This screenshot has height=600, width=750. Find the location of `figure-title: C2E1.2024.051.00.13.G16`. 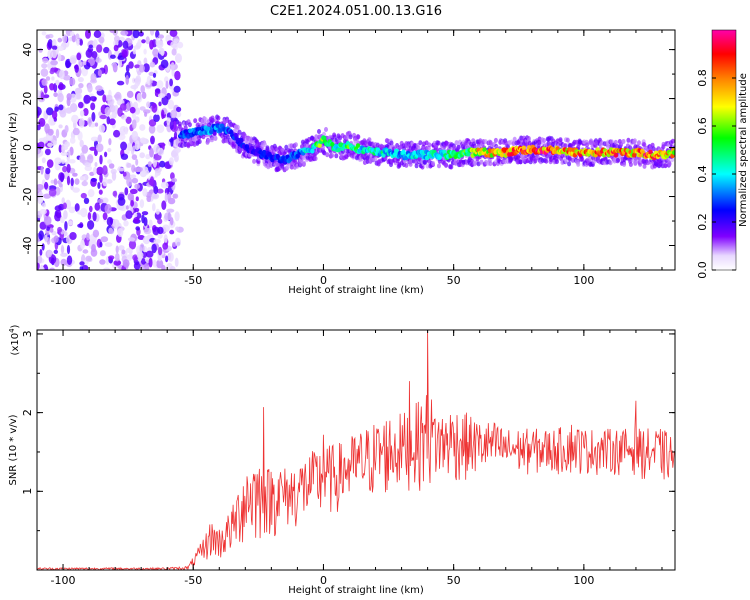

figure-title: C2E1.2024.051.00.13.G16 is located at coordinates (356, 11).